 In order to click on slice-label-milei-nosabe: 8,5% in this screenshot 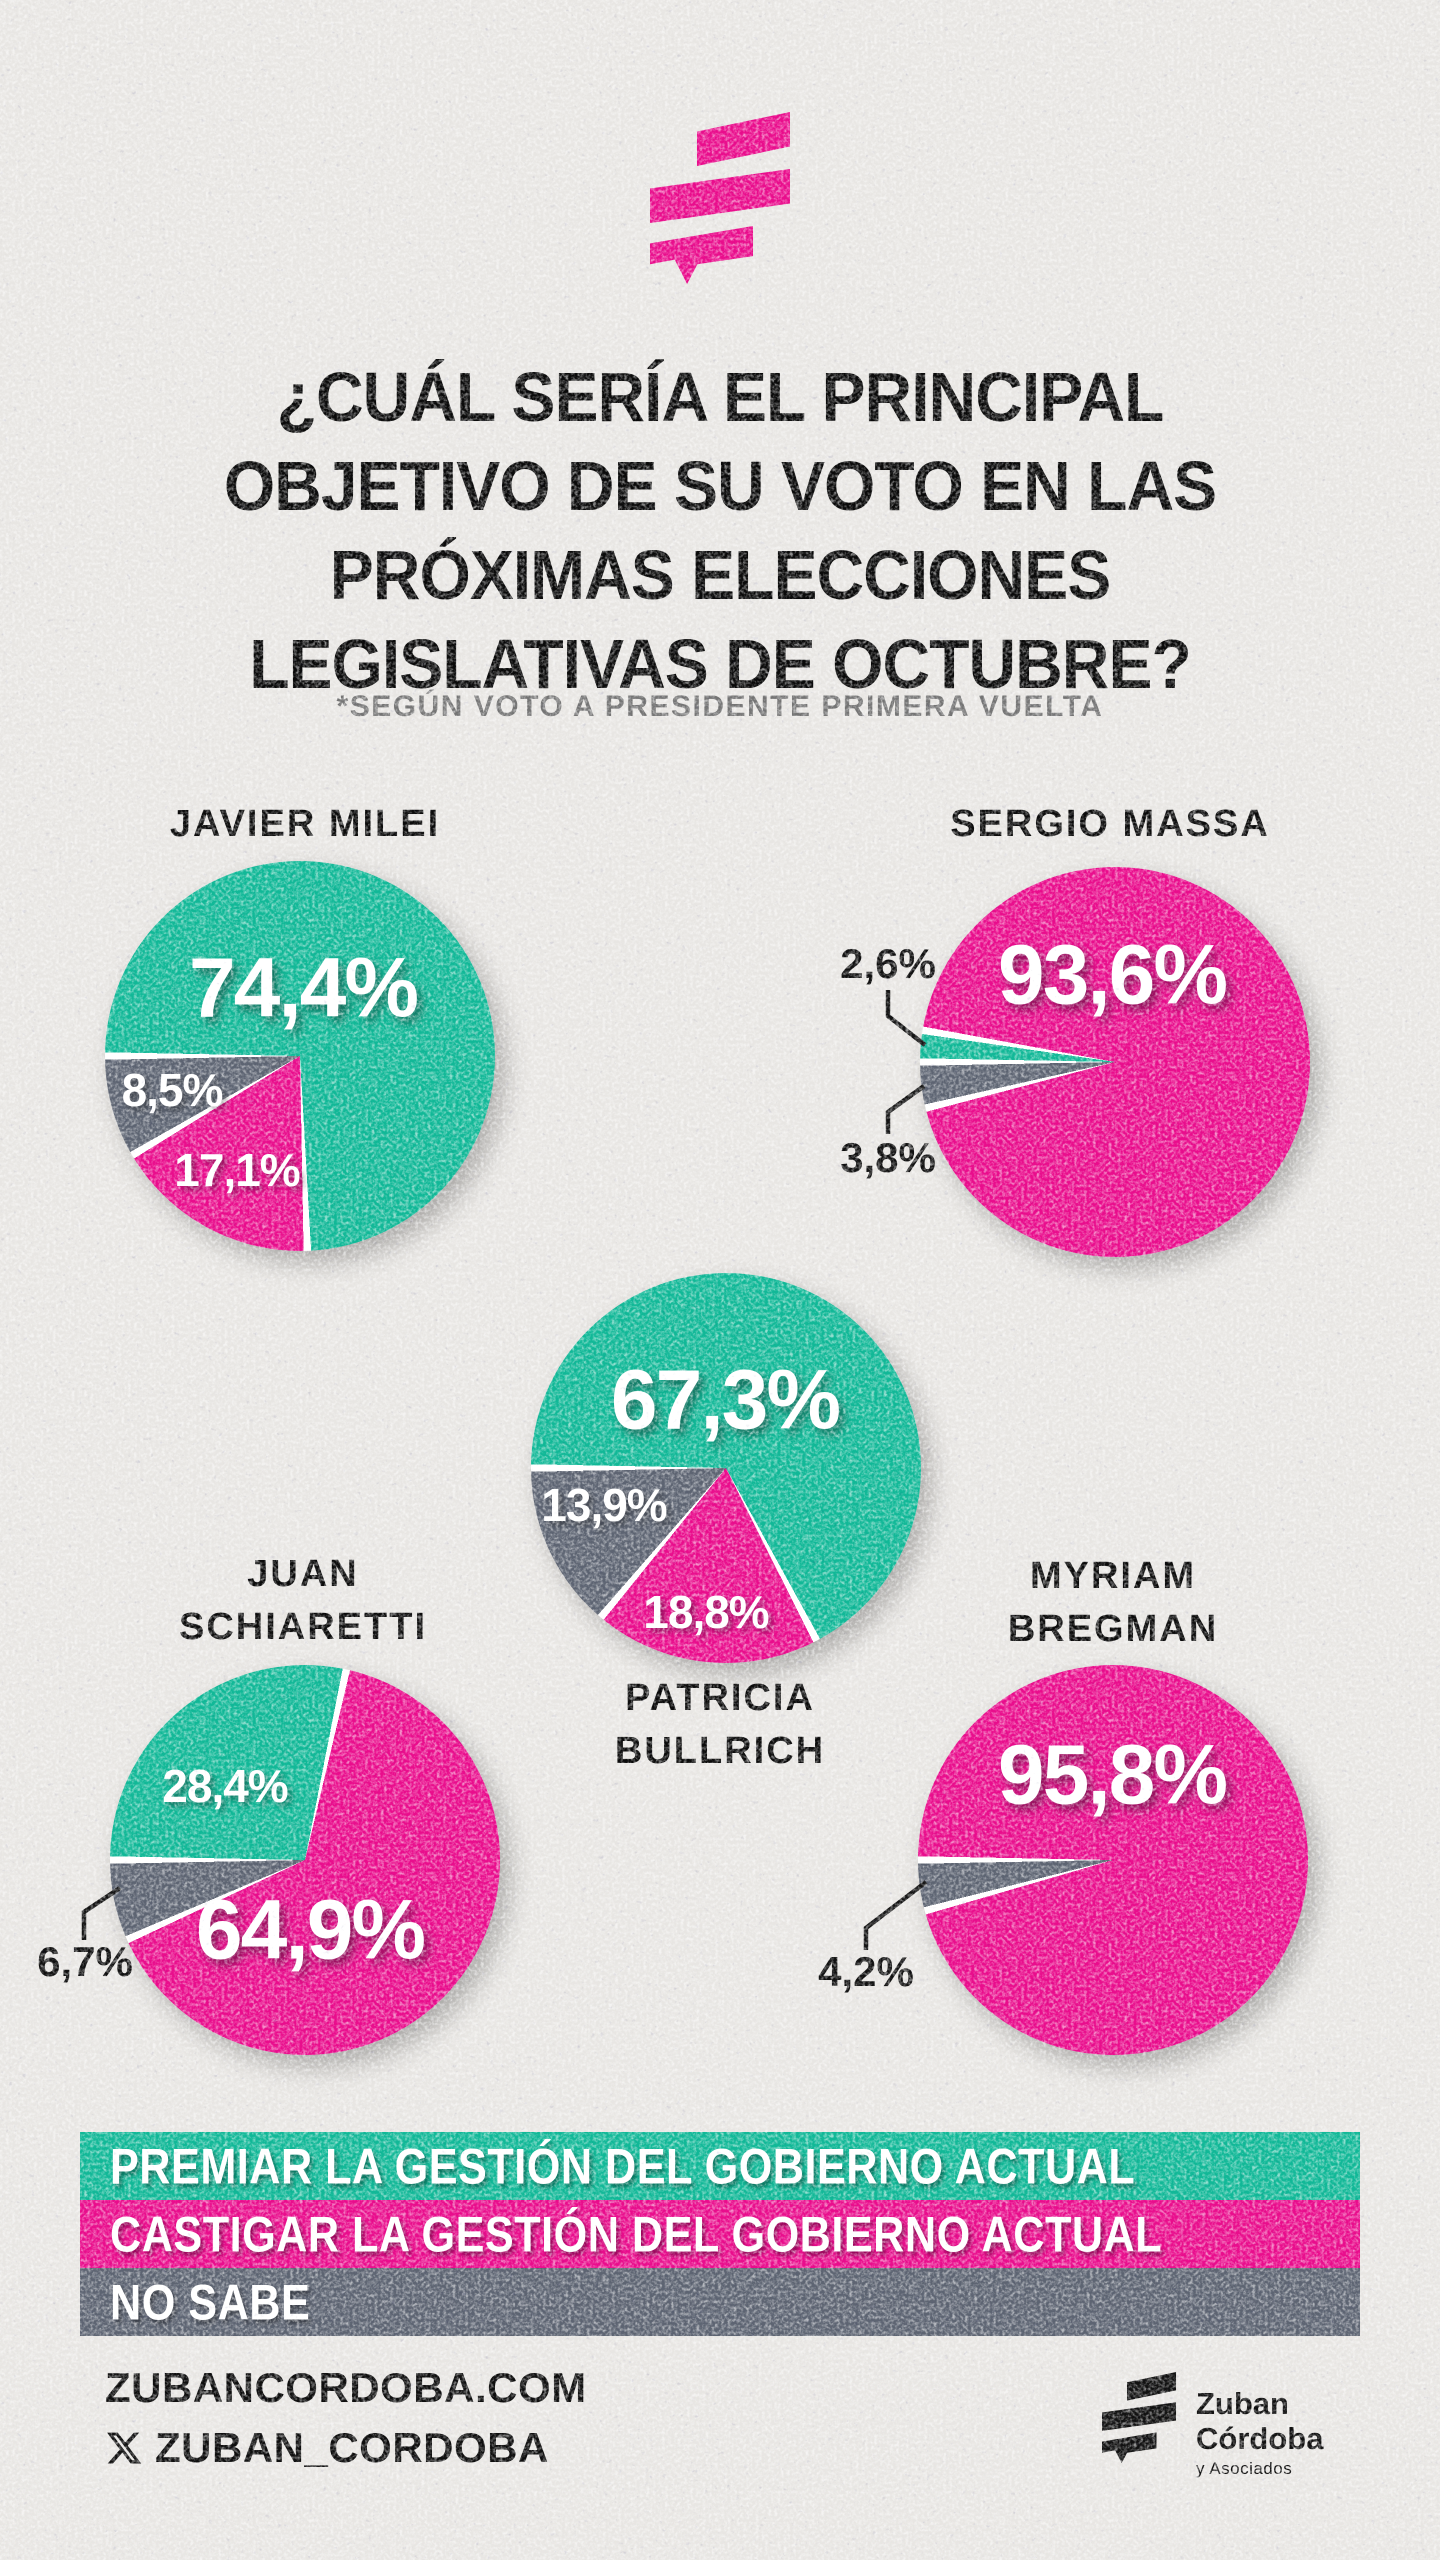, I will do `click(172, 1090)`.